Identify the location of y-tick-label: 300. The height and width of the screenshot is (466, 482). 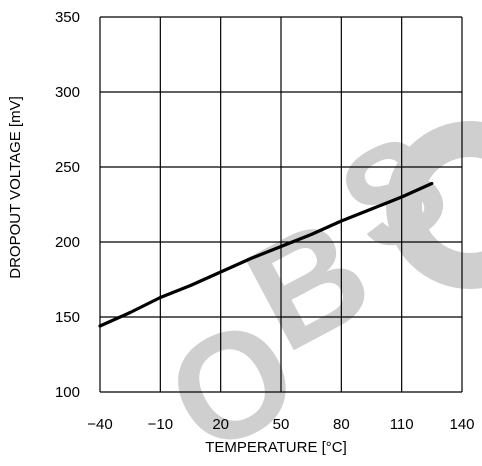
(67, 92).